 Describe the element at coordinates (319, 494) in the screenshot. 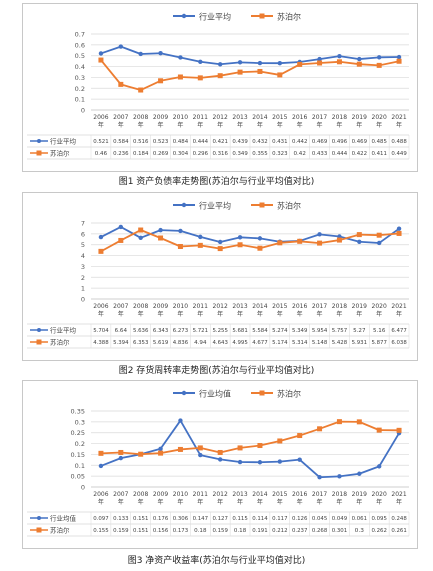

I see `x-tick-label: 2017` at that location.